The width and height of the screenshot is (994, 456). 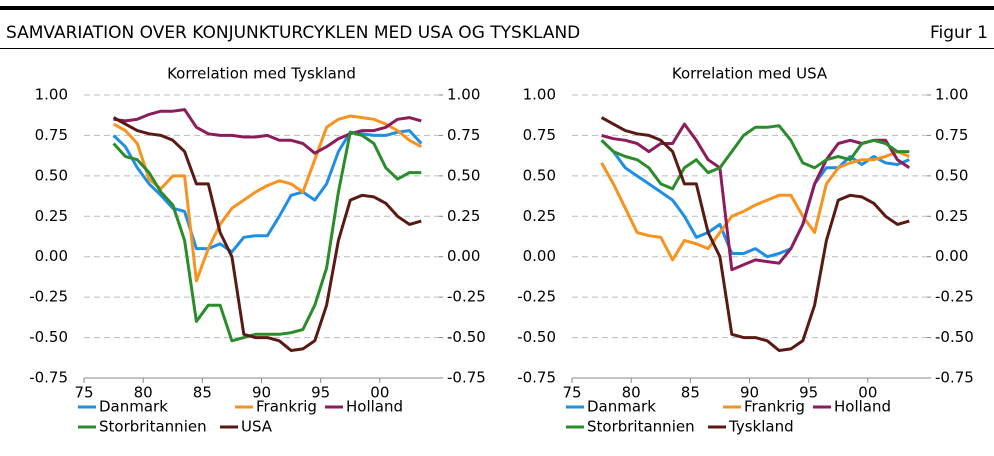 I want to click on title-rule, so click(x=497, y=48).